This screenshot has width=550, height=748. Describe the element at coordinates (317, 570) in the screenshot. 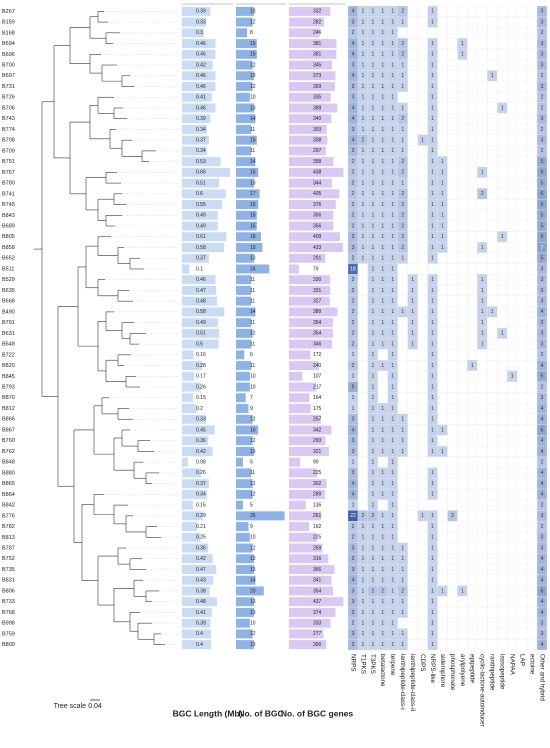

I see `bar-value-label: 366` at that location.